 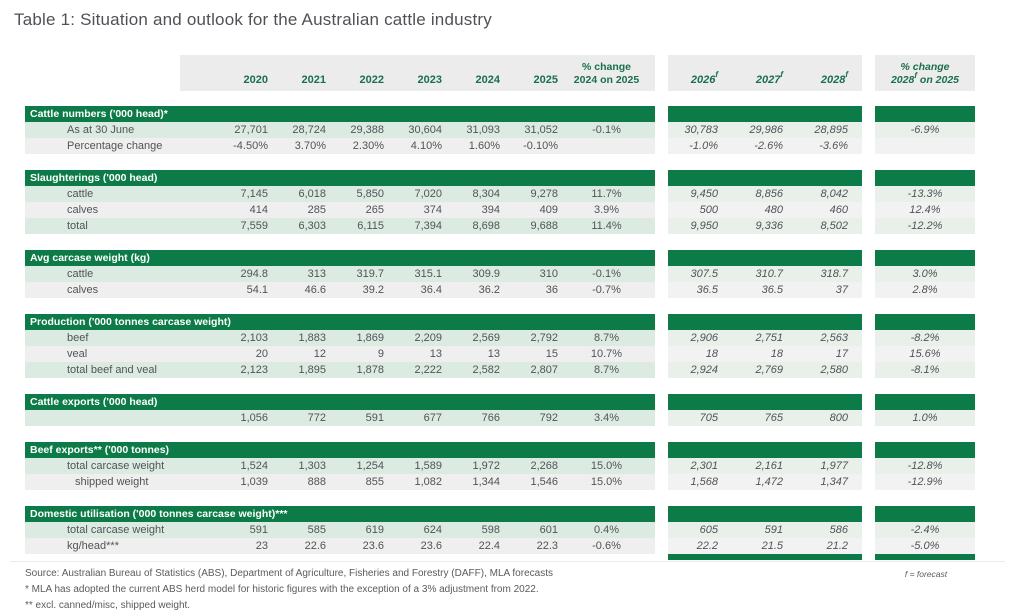 What do you see at coordinates (768, 80) in the screenshot?
I see `forecast-year-label: 2027` at bounding box center [768, 80].